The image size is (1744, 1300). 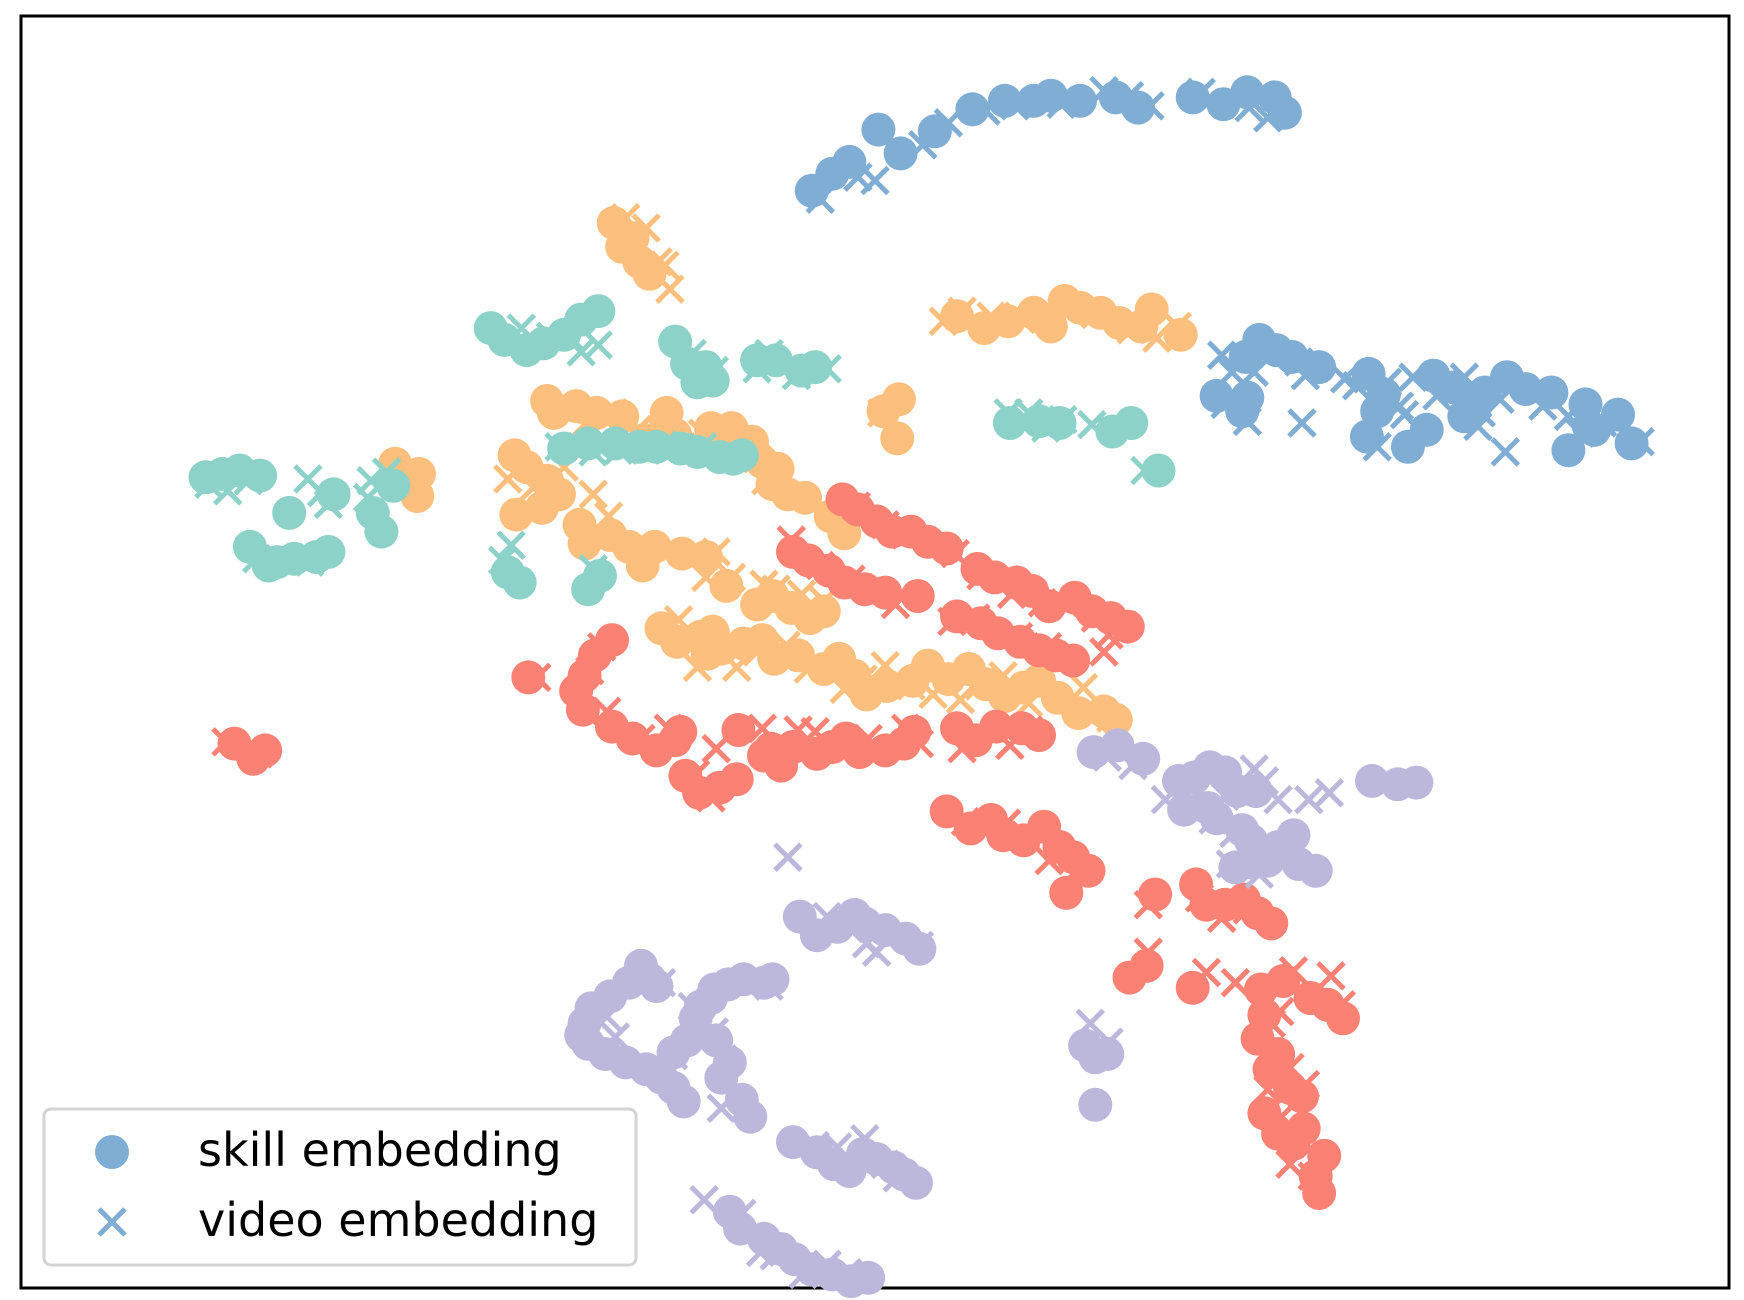 I want to click on legend-box, so click(x=340, y=1187).